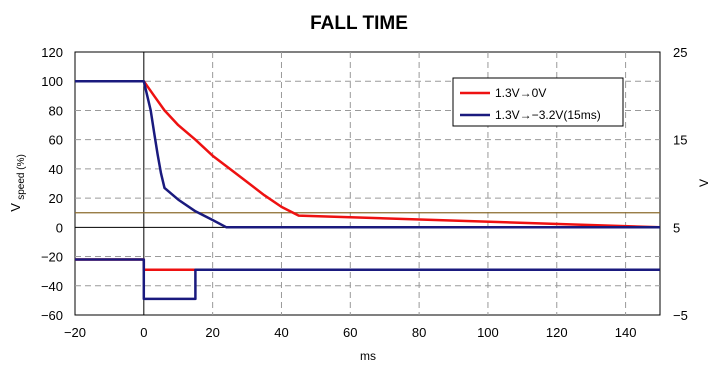  I want to click on y-axis-title: V speed (%), so click(17, 183).